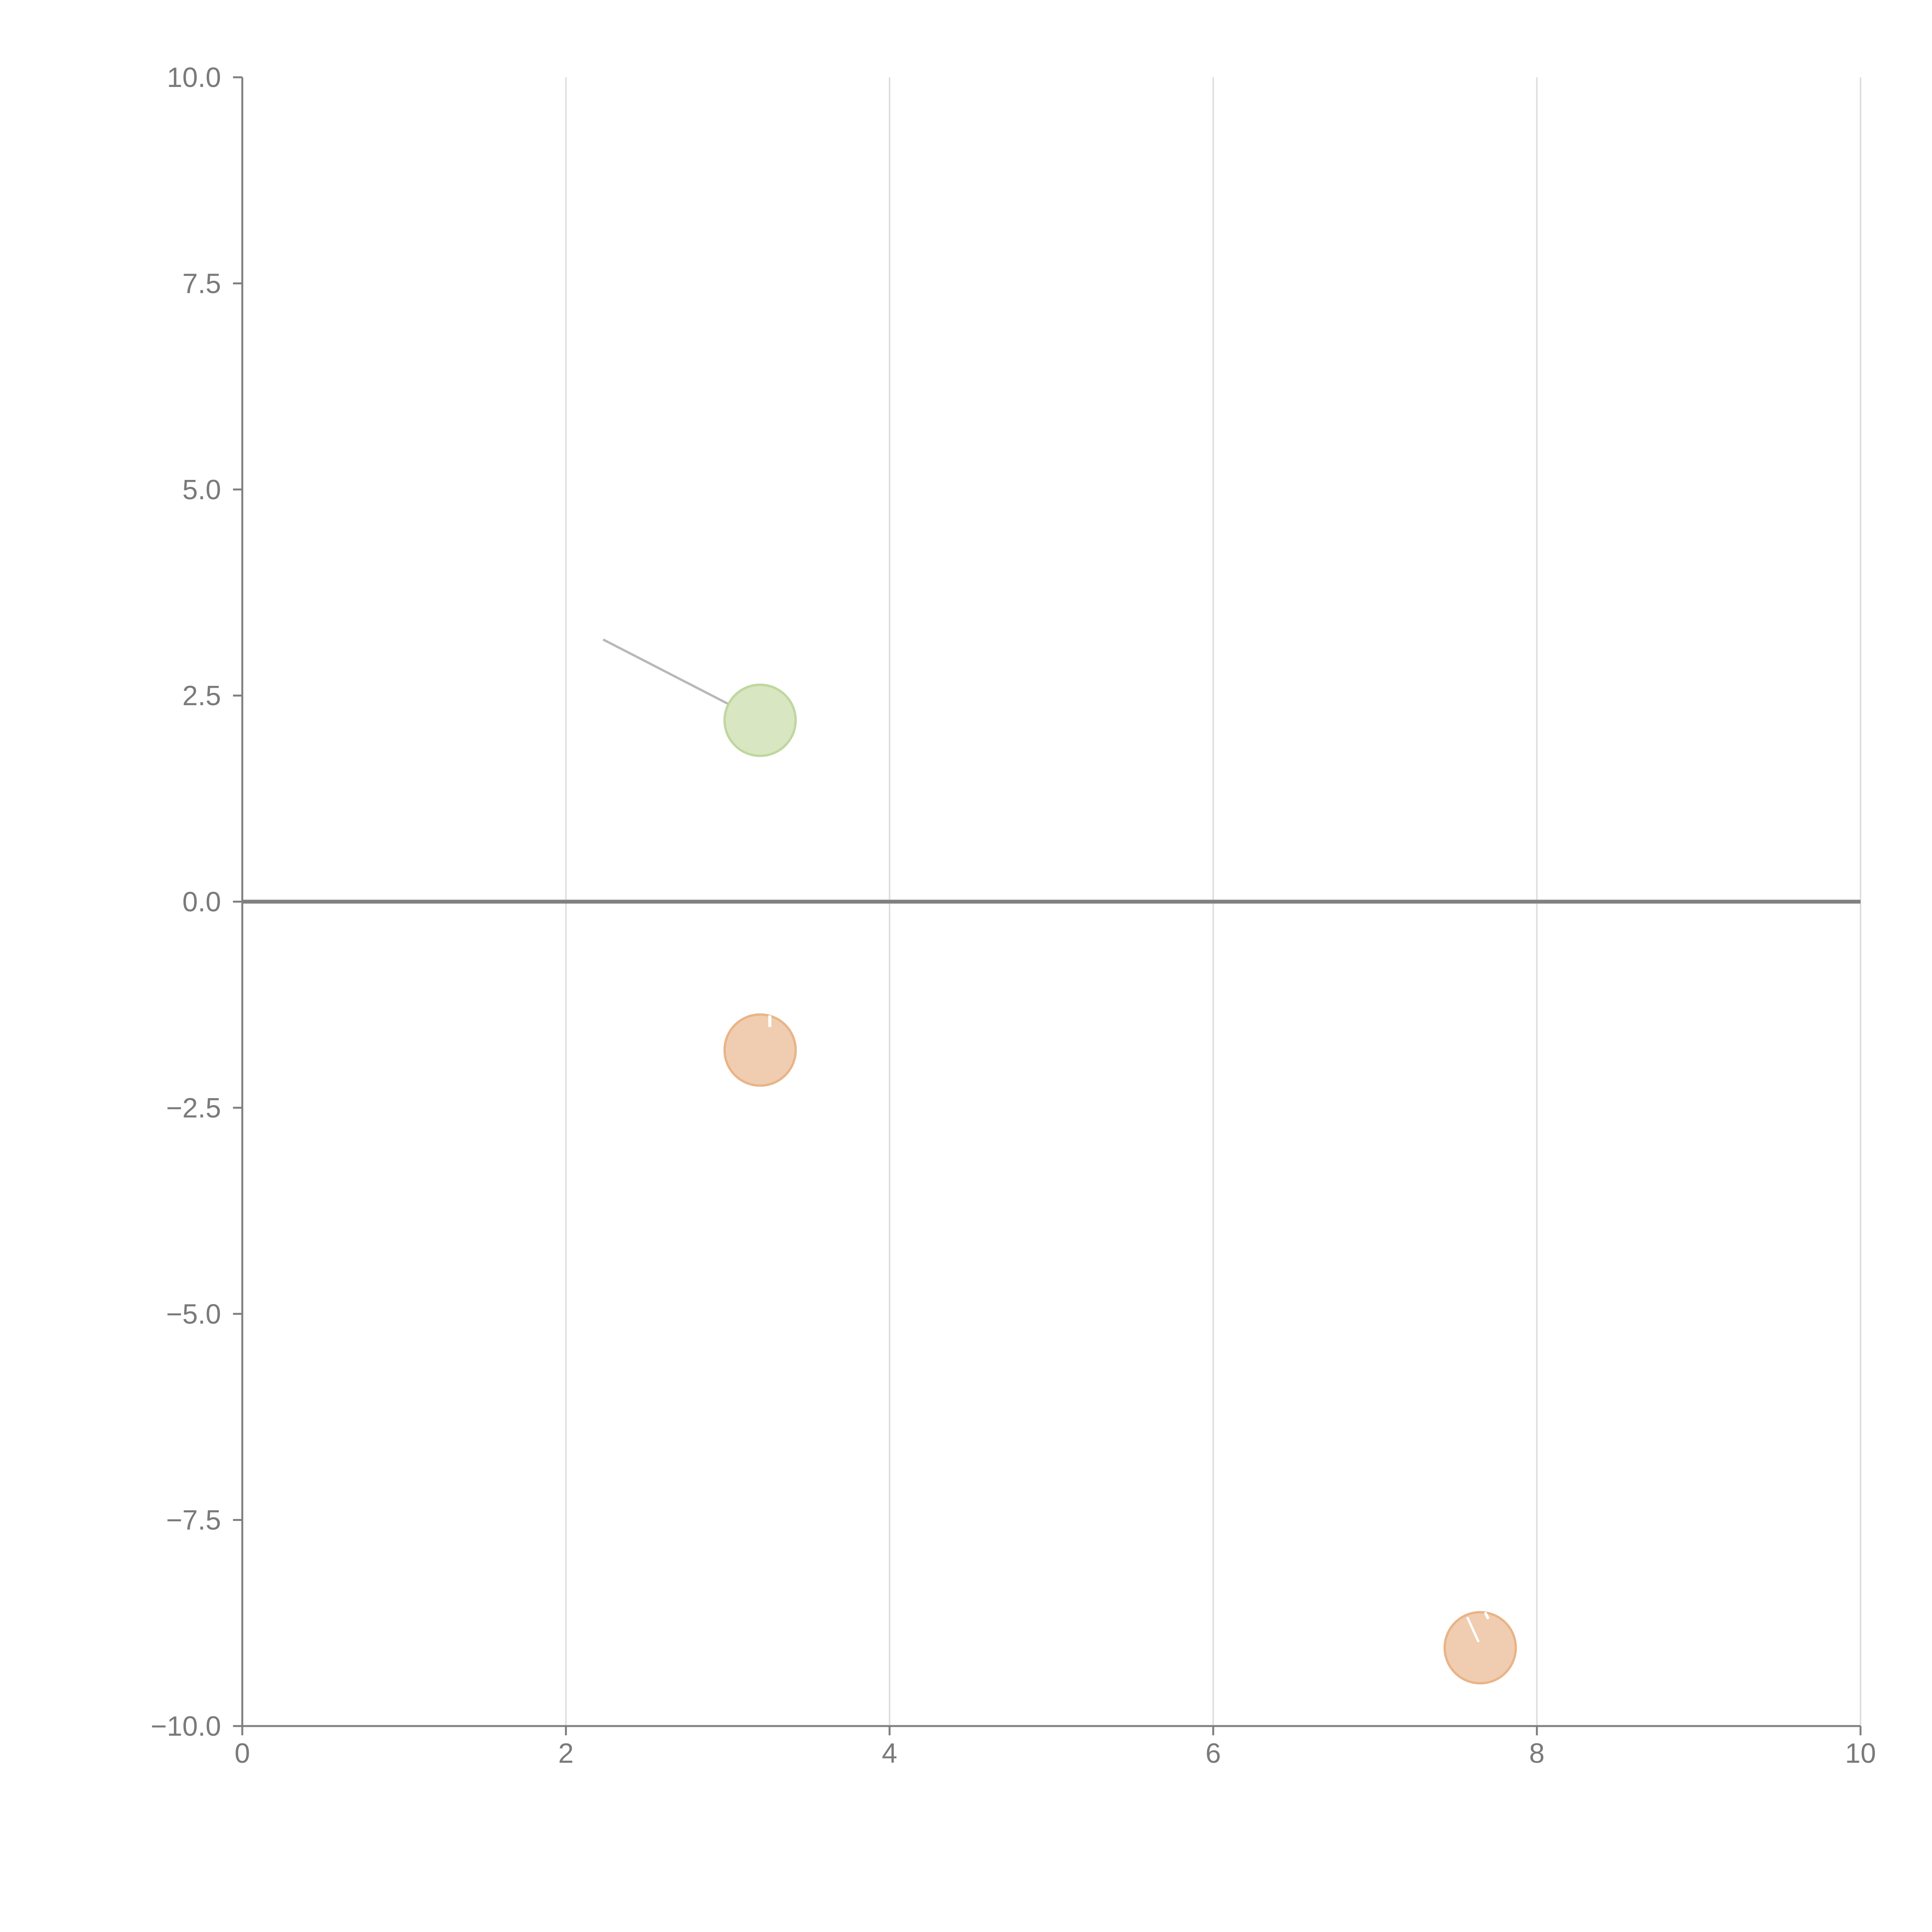 The height and width of the screenshot is (1932, 1932). What do you see at coordinates (186, 1727) in the screenshot?
I see `y-tick-label: −10.0` at bounding box center [186, 1727].